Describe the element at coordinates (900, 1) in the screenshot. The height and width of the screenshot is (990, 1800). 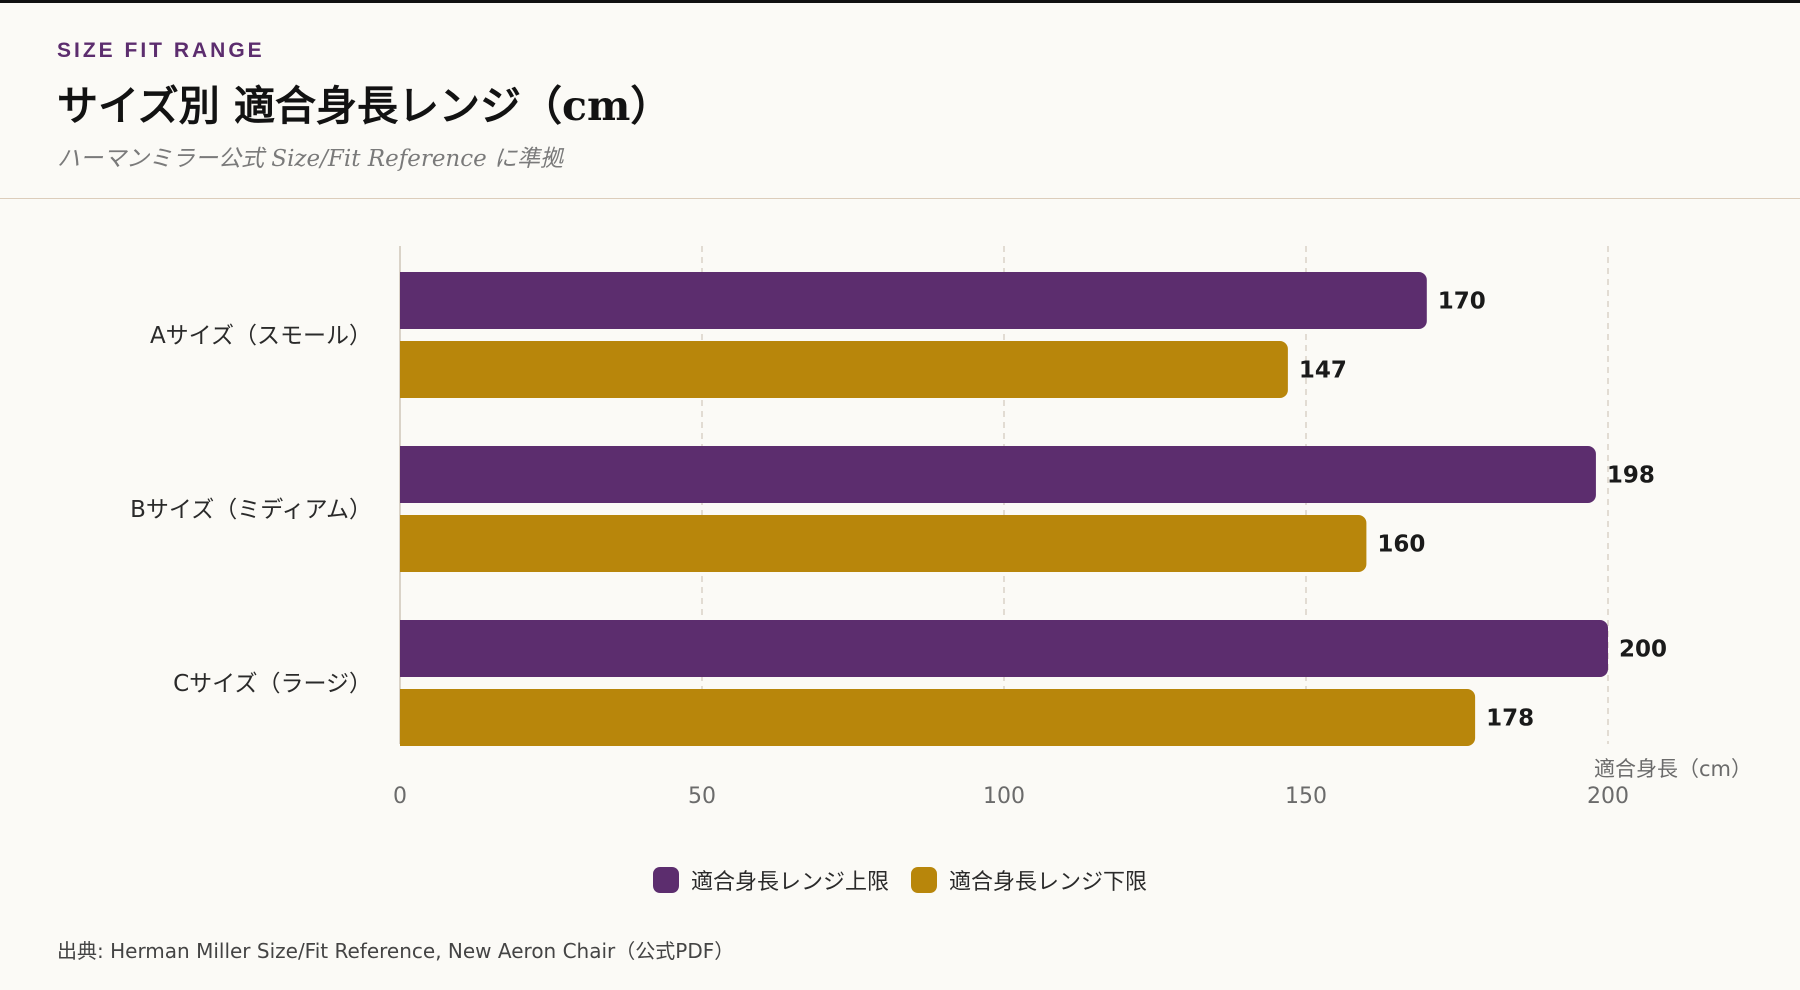
I see `top-rule` at that location.